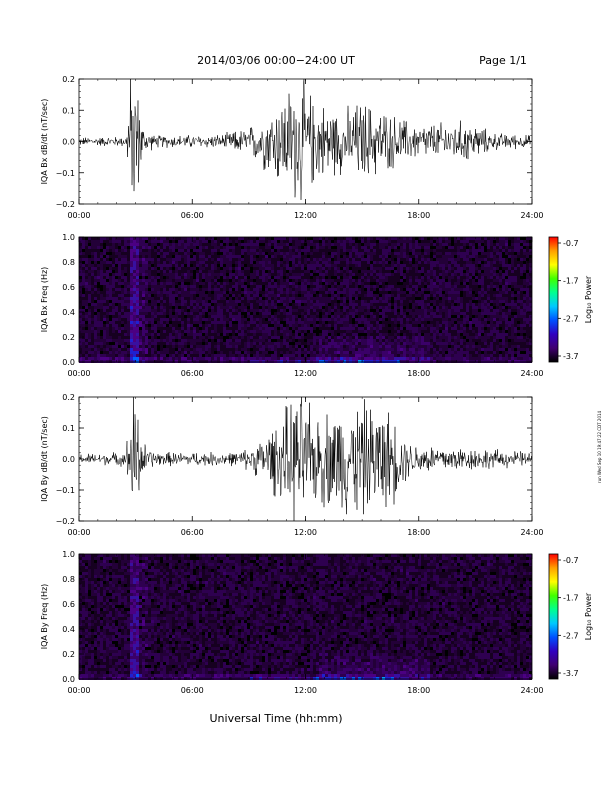 This screenshot has height=792, width=612. I want to click on y-axis-label: IQA Bx Freq (Hz), so click(44, 300).